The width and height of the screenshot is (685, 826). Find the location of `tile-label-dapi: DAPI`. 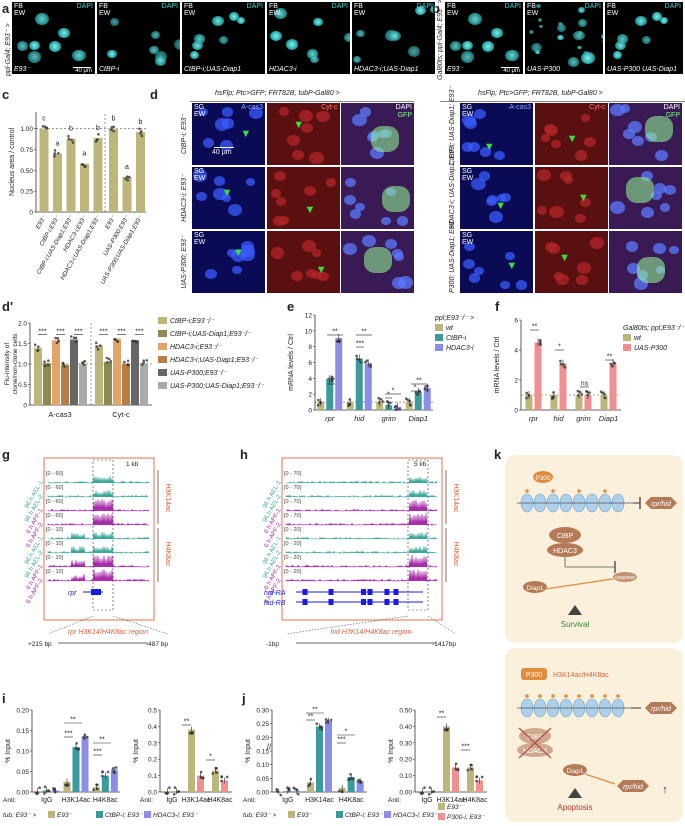

tile-label-dapi: DAPI is located at coordinates (84, 6).